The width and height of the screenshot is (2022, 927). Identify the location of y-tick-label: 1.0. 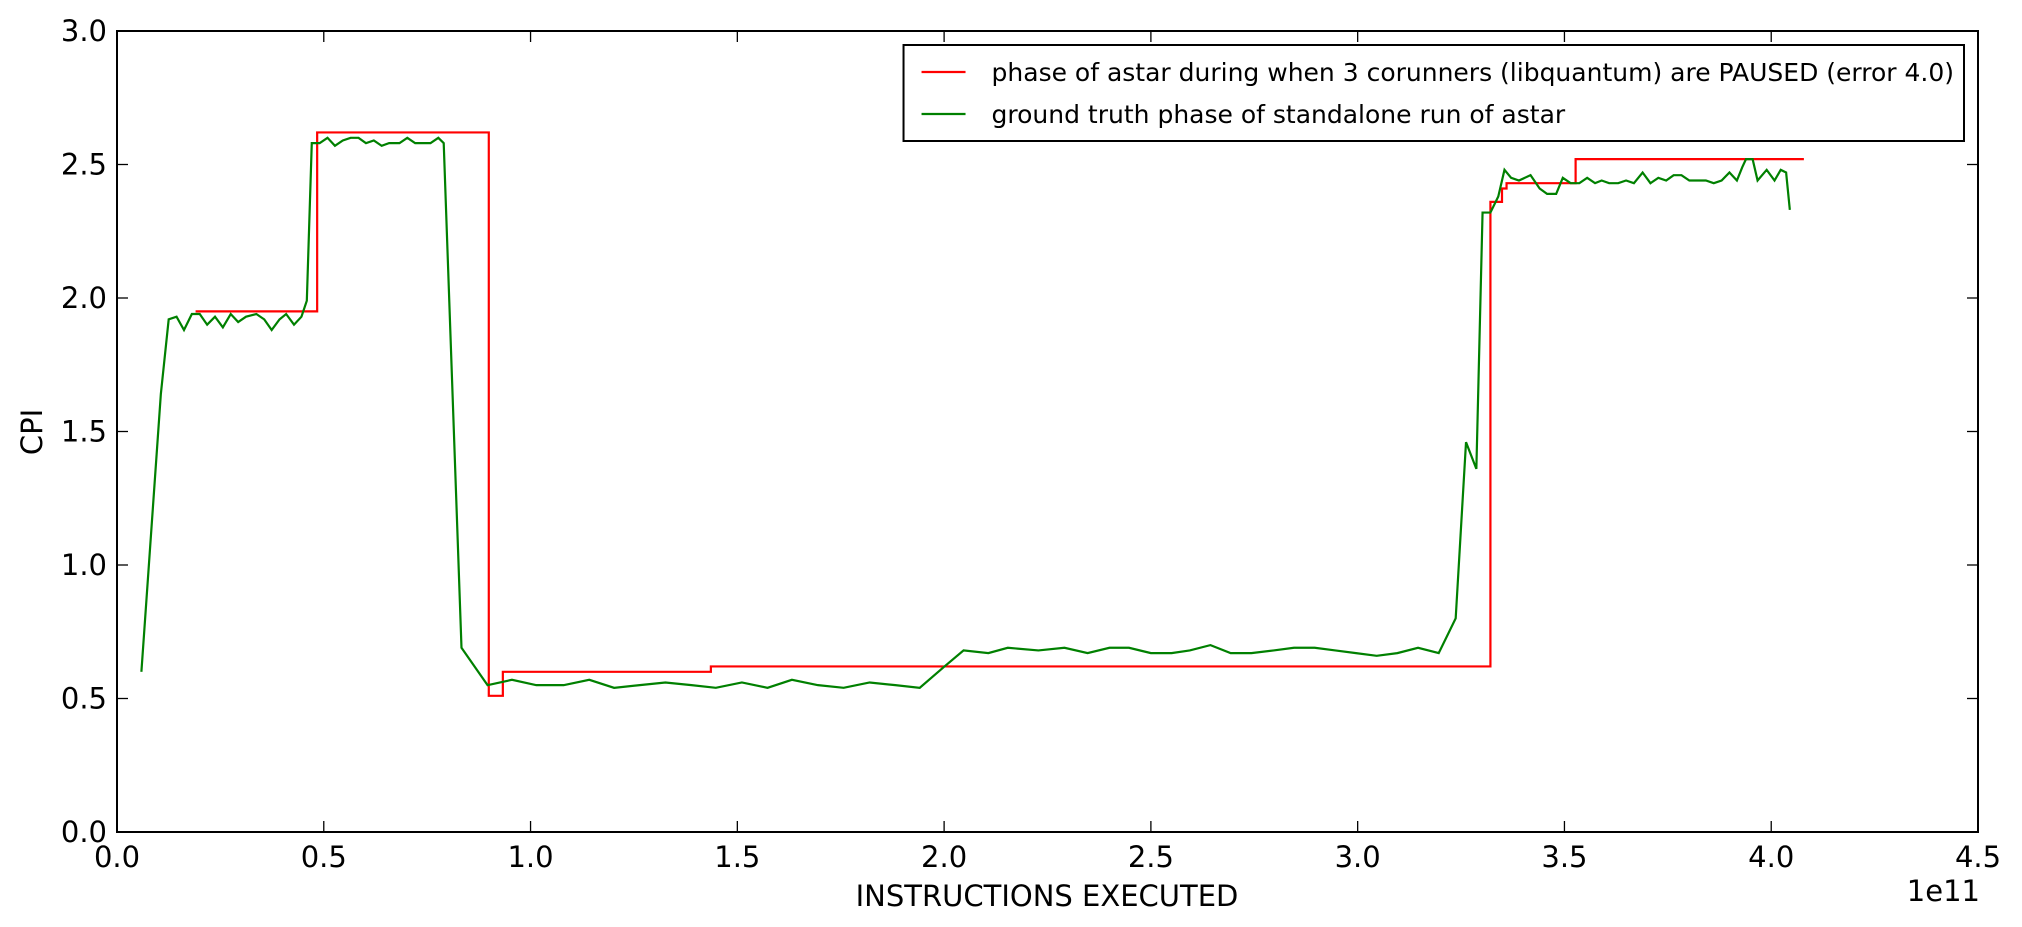
(84, 565).